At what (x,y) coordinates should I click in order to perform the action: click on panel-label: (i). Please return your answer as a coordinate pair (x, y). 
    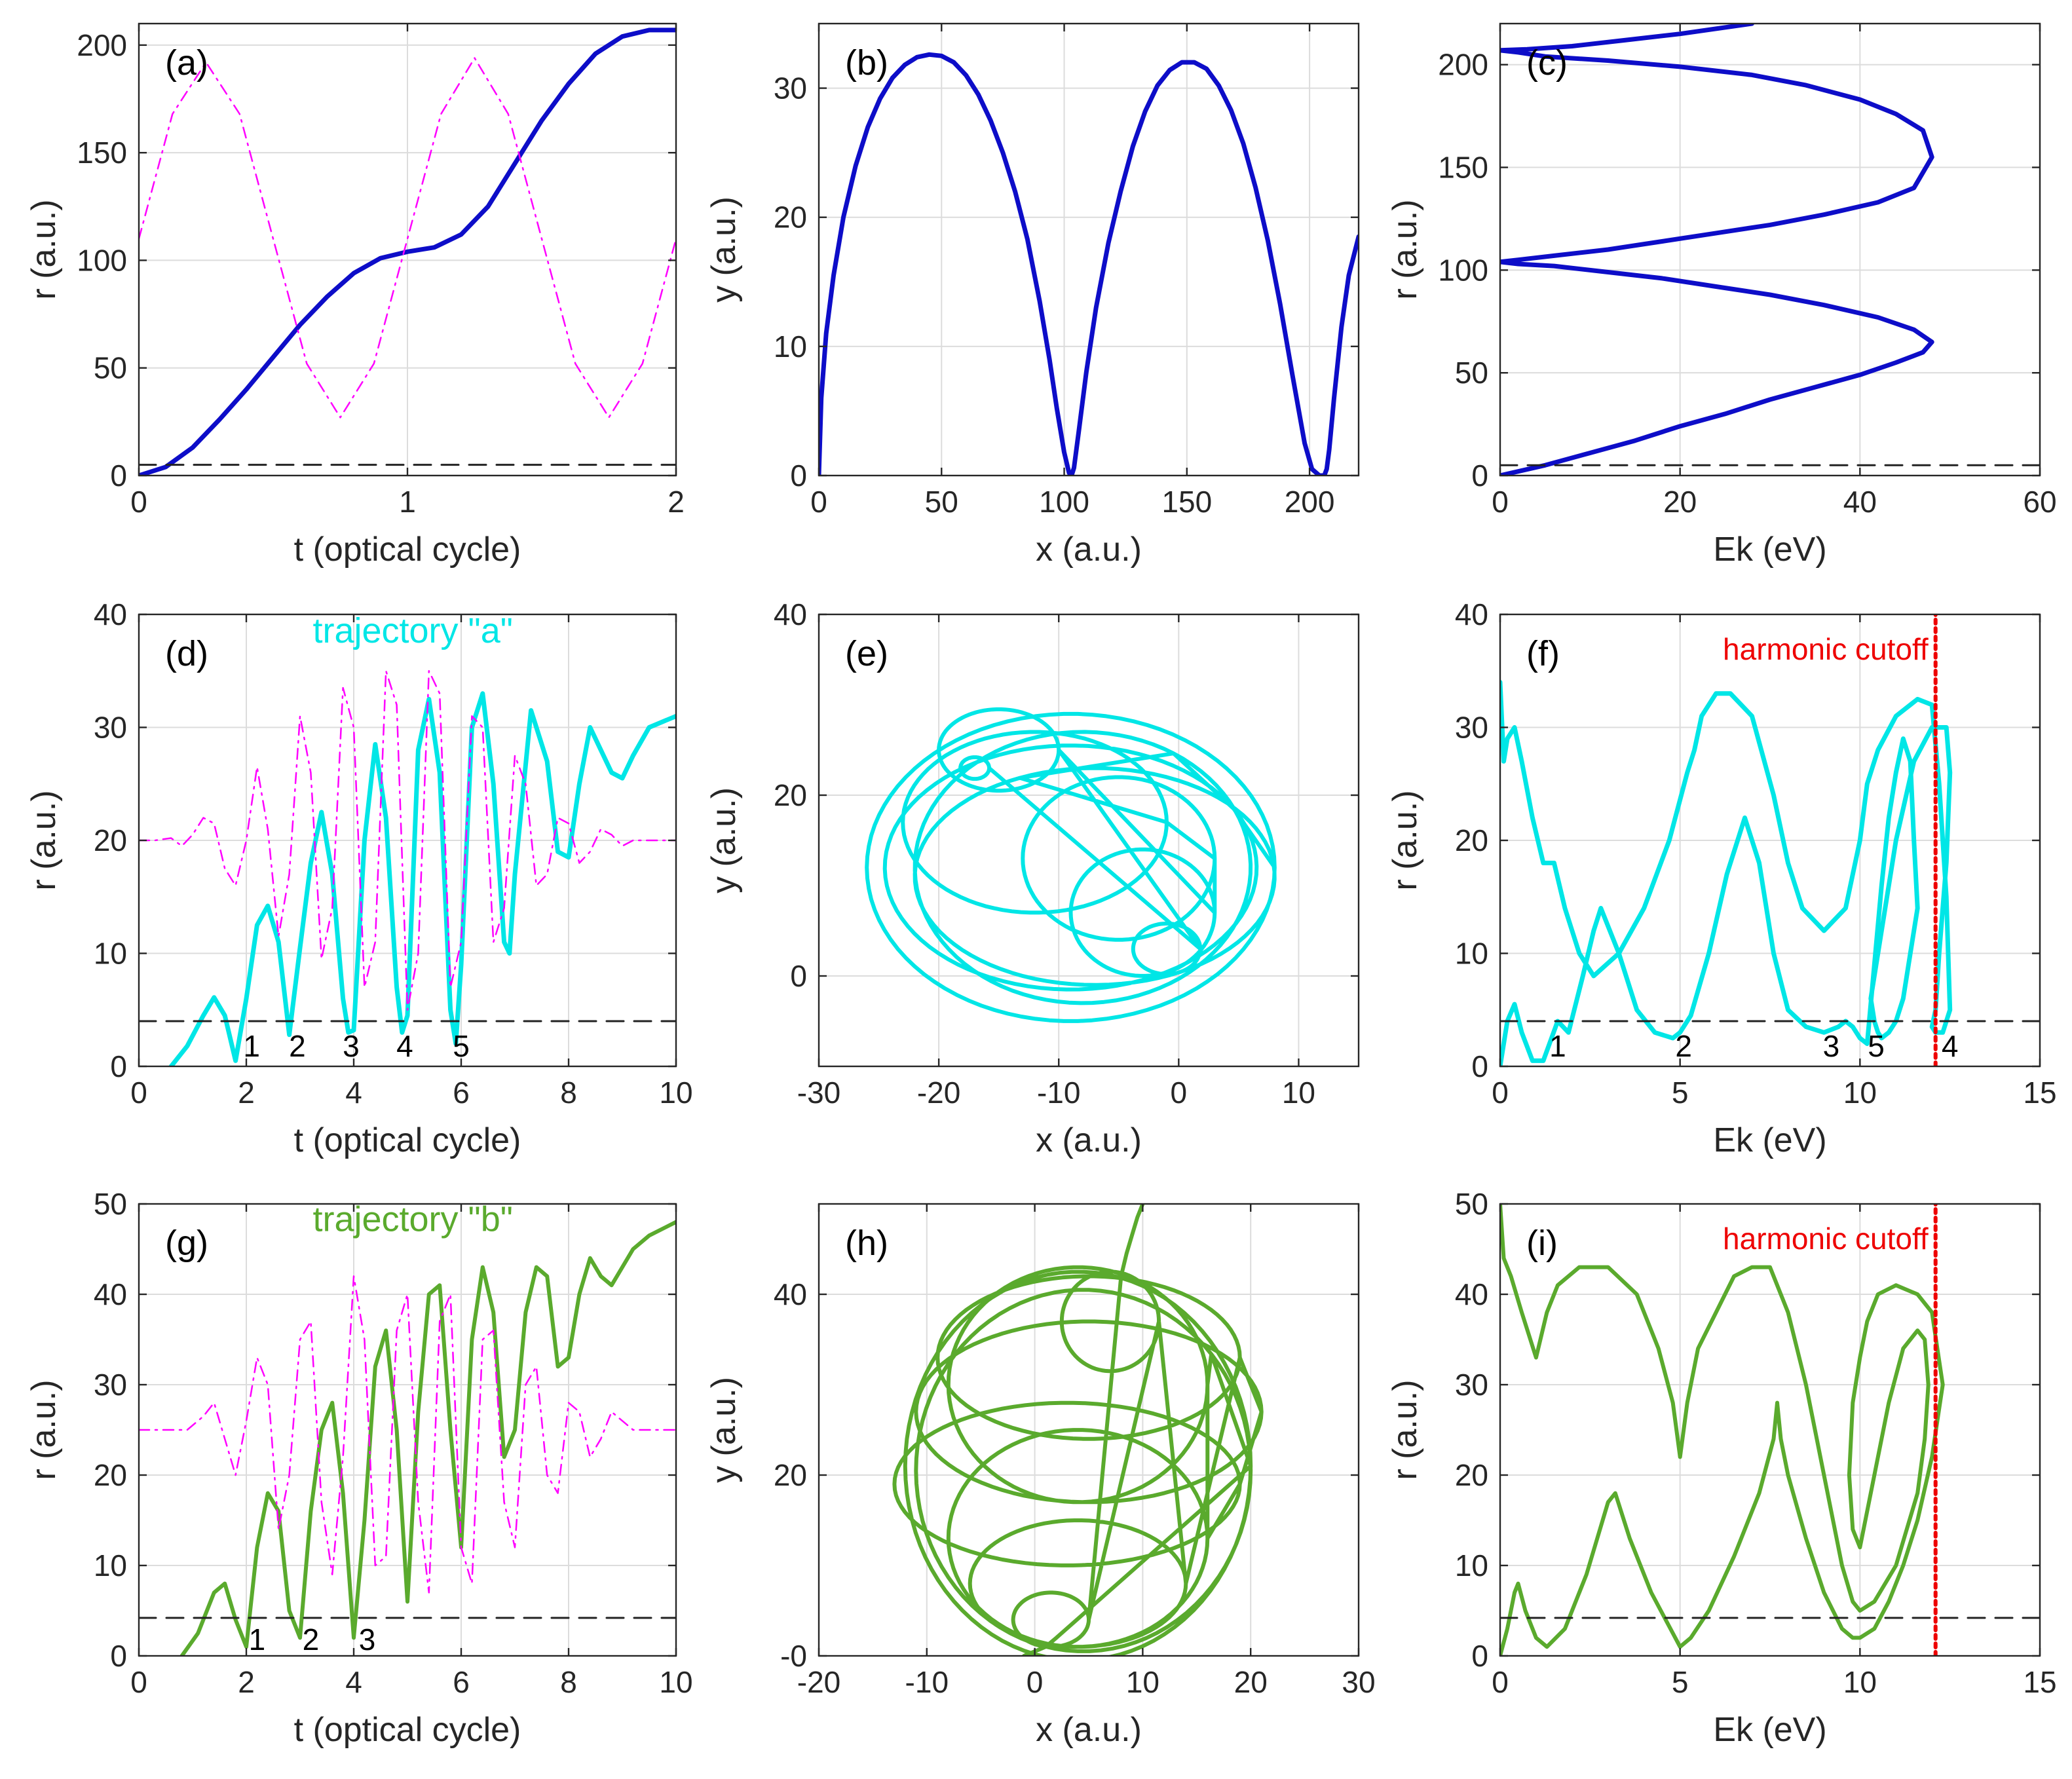
    Looking at the image, I should click on (1542, 1243).